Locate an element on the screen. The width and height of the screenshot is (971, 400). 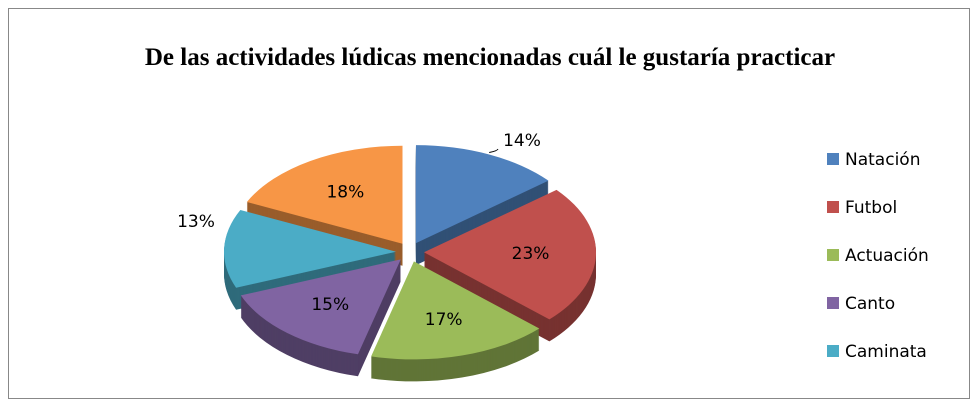
legend-label: Canto is located at coordinates (870, 304).